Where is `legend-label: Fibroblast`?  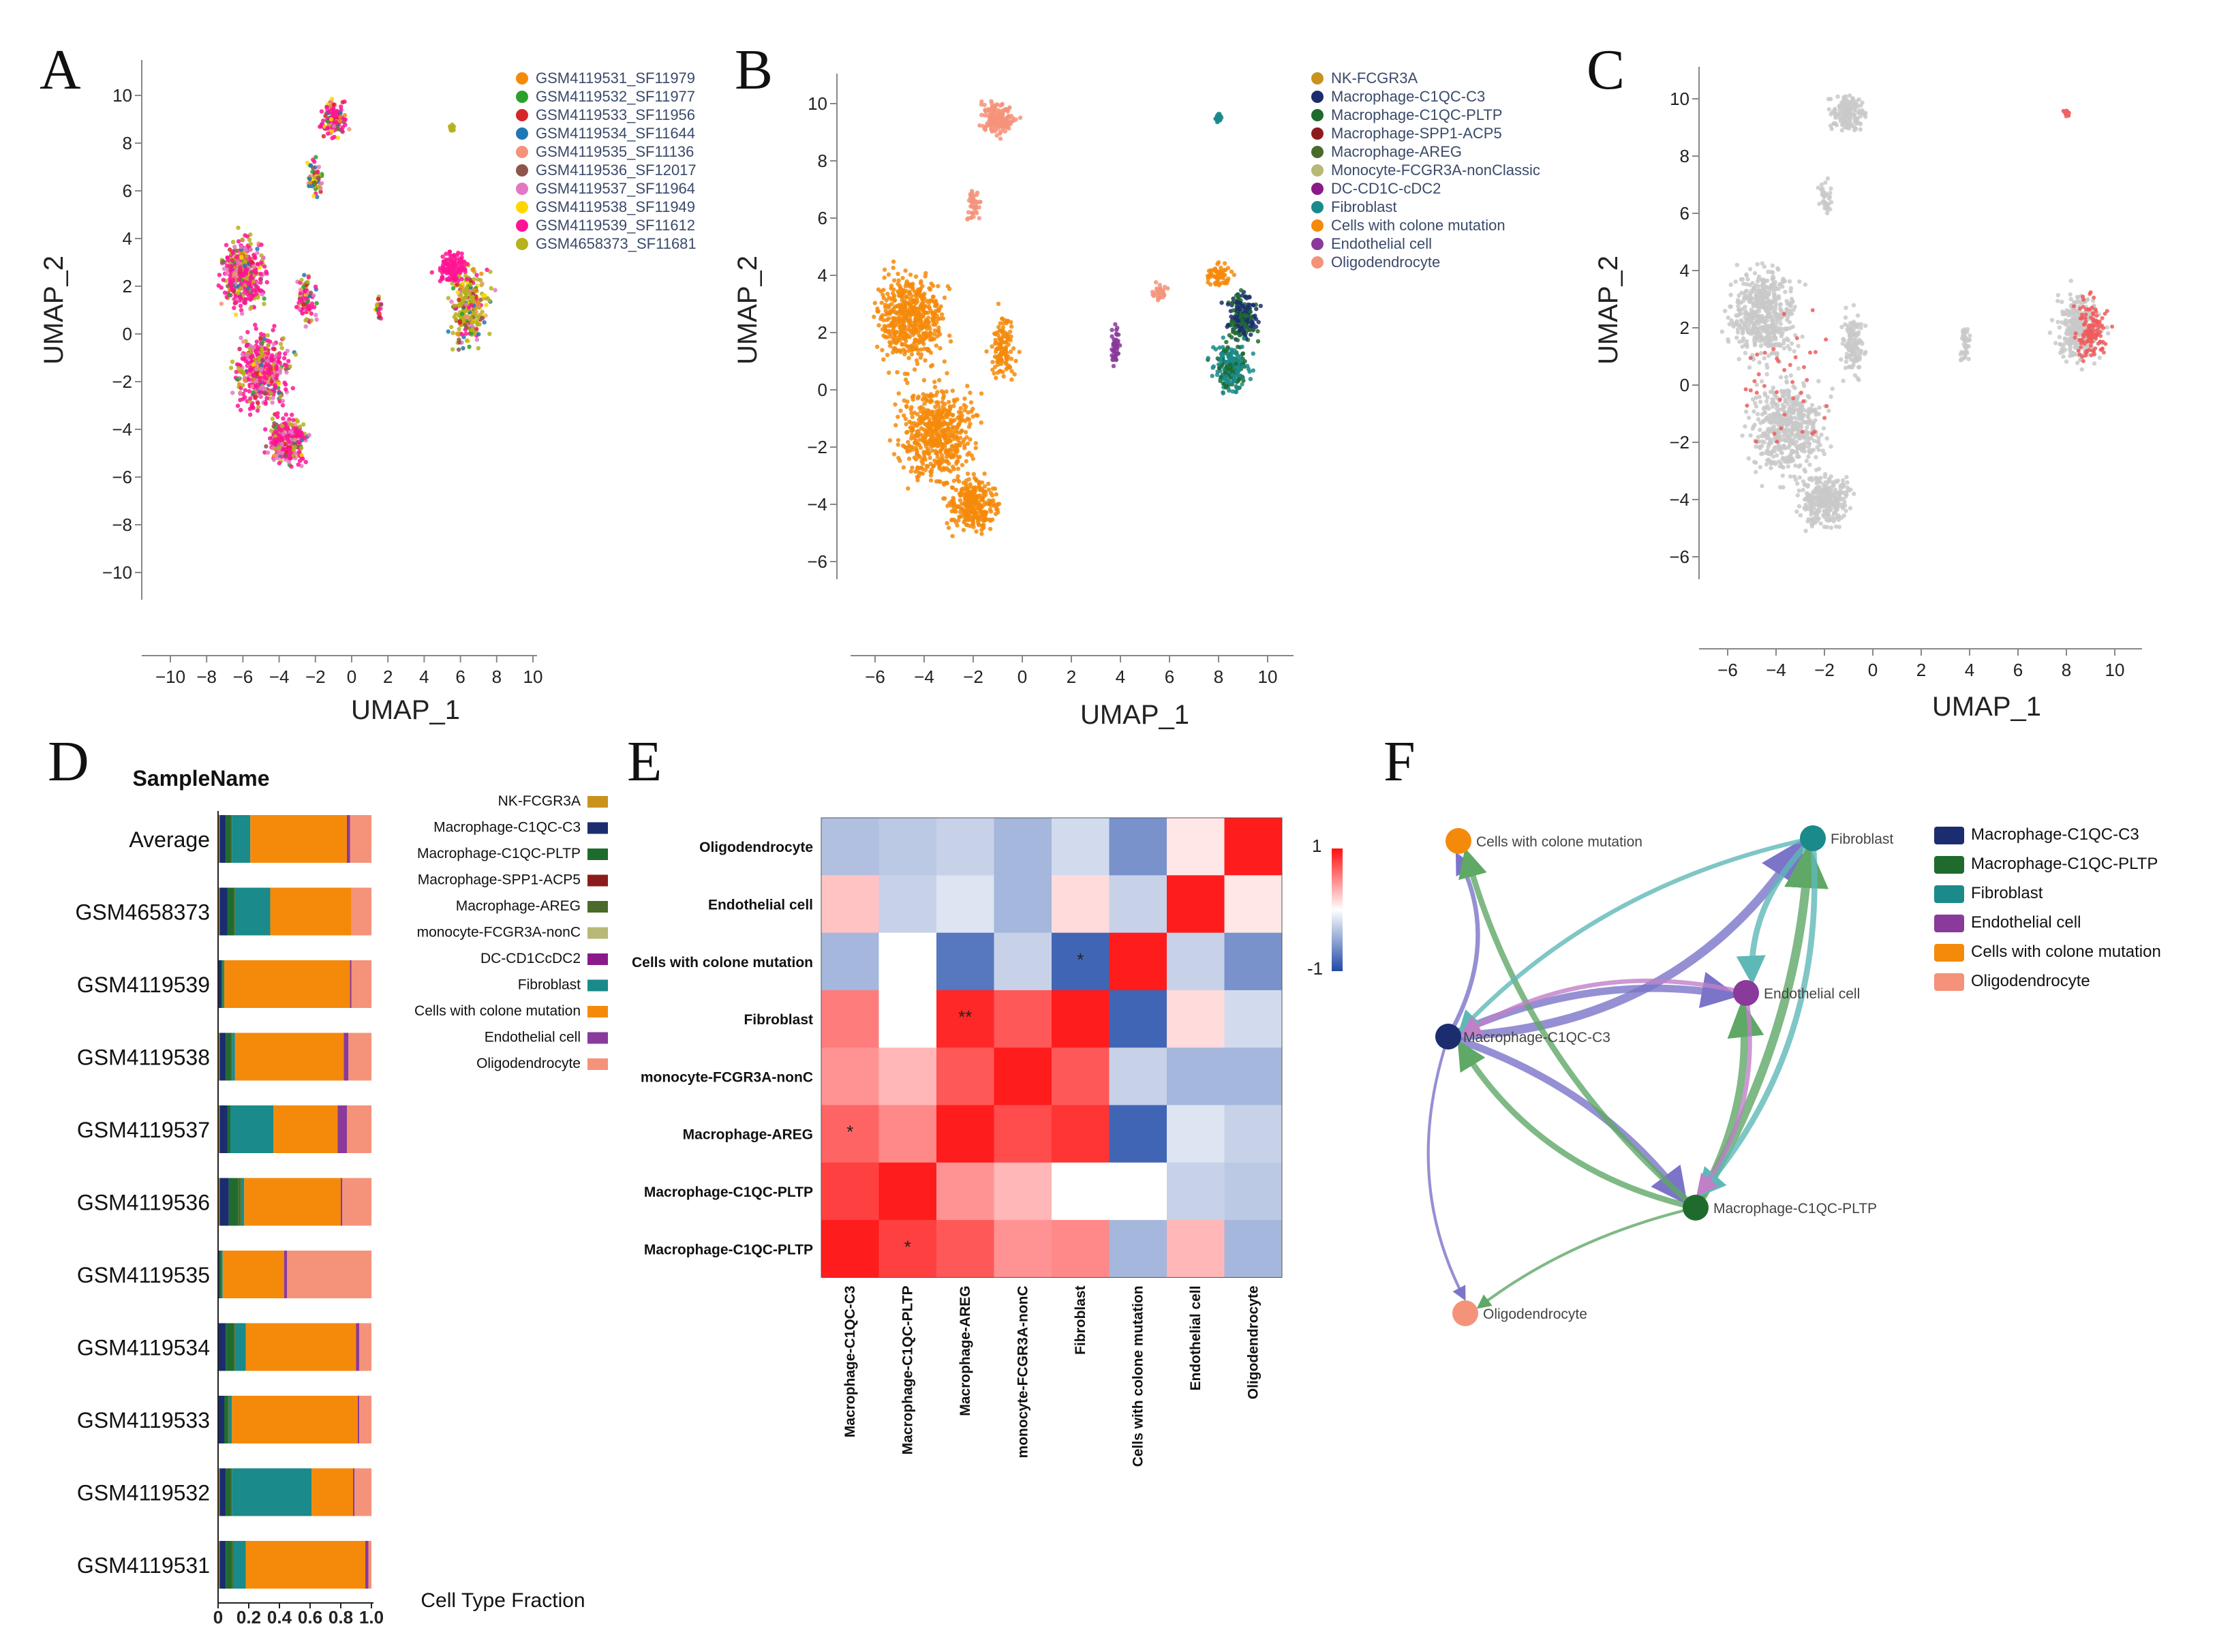
legend-label: Fibroblast is located at coordinates (1364, 206).